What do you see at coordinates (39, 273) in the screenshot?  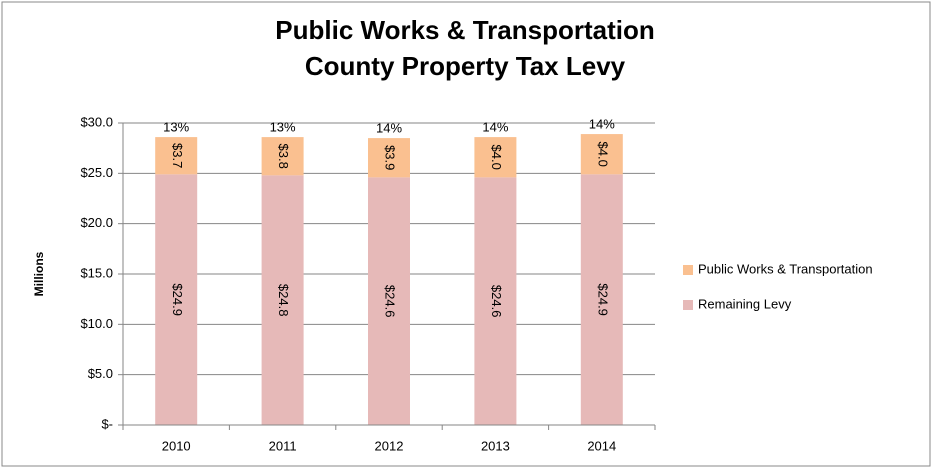 I see `y-axis-label: Millions` at bounding box center [39, 273].